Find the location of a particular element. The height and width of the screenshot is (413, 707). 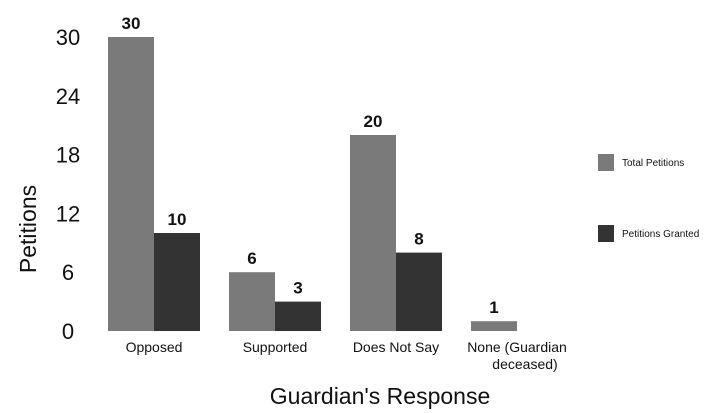

x-axis-title: Guardian's Response is located at coordinates (380, 396).